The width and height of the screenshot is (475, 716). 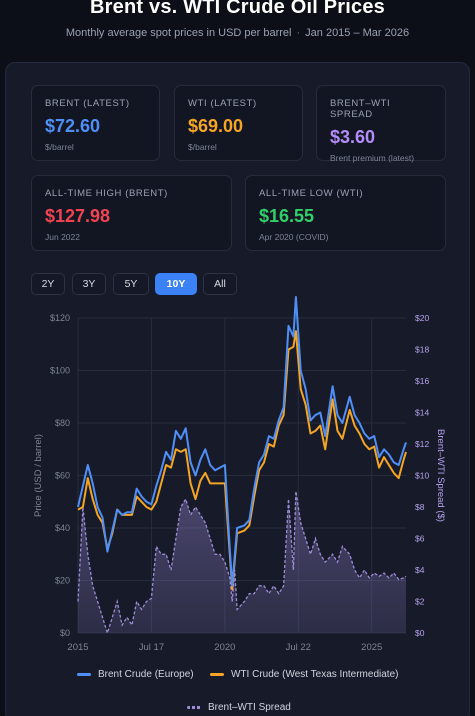 I want to click on legend-item-wti: WTI Crude (West Texas Intermediate), so click(x=304, y=674).